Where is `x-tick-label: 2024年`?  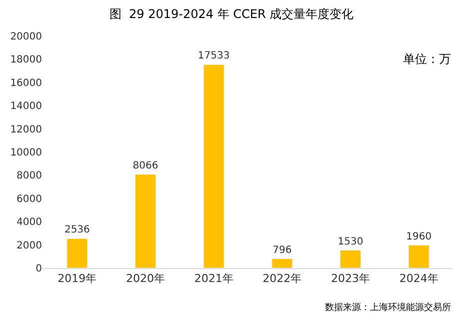
x-tick-label: 2024年 is located at coordinates (418, 279).